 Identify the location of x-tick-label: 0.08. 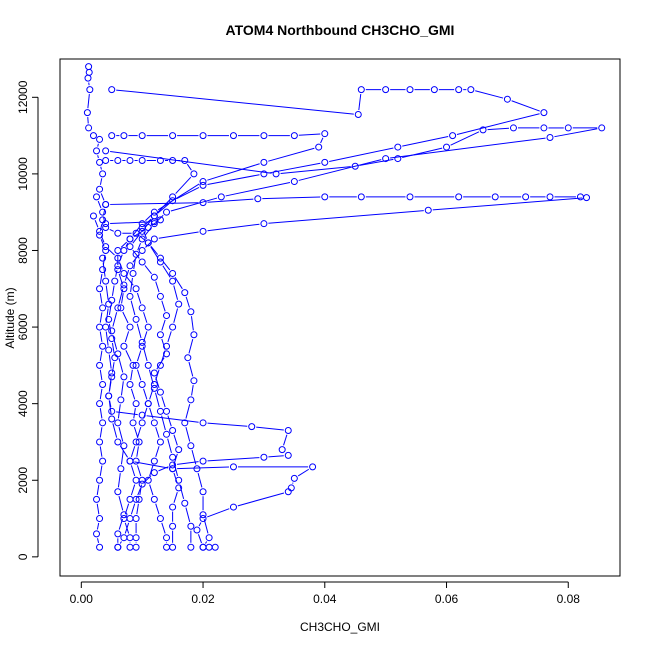
(569, 599).